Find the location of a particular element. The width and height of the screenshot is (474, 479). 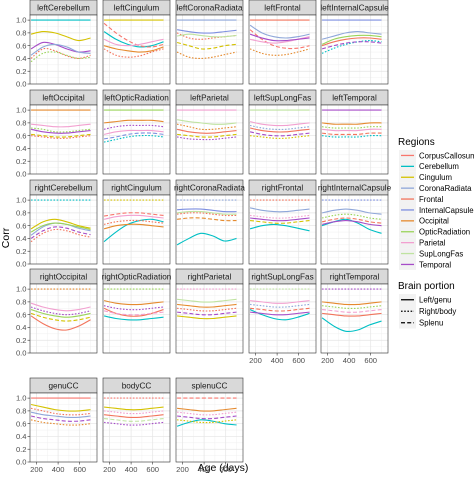

panel-title: leftSupLongFas is located at coordinates (282, 98).